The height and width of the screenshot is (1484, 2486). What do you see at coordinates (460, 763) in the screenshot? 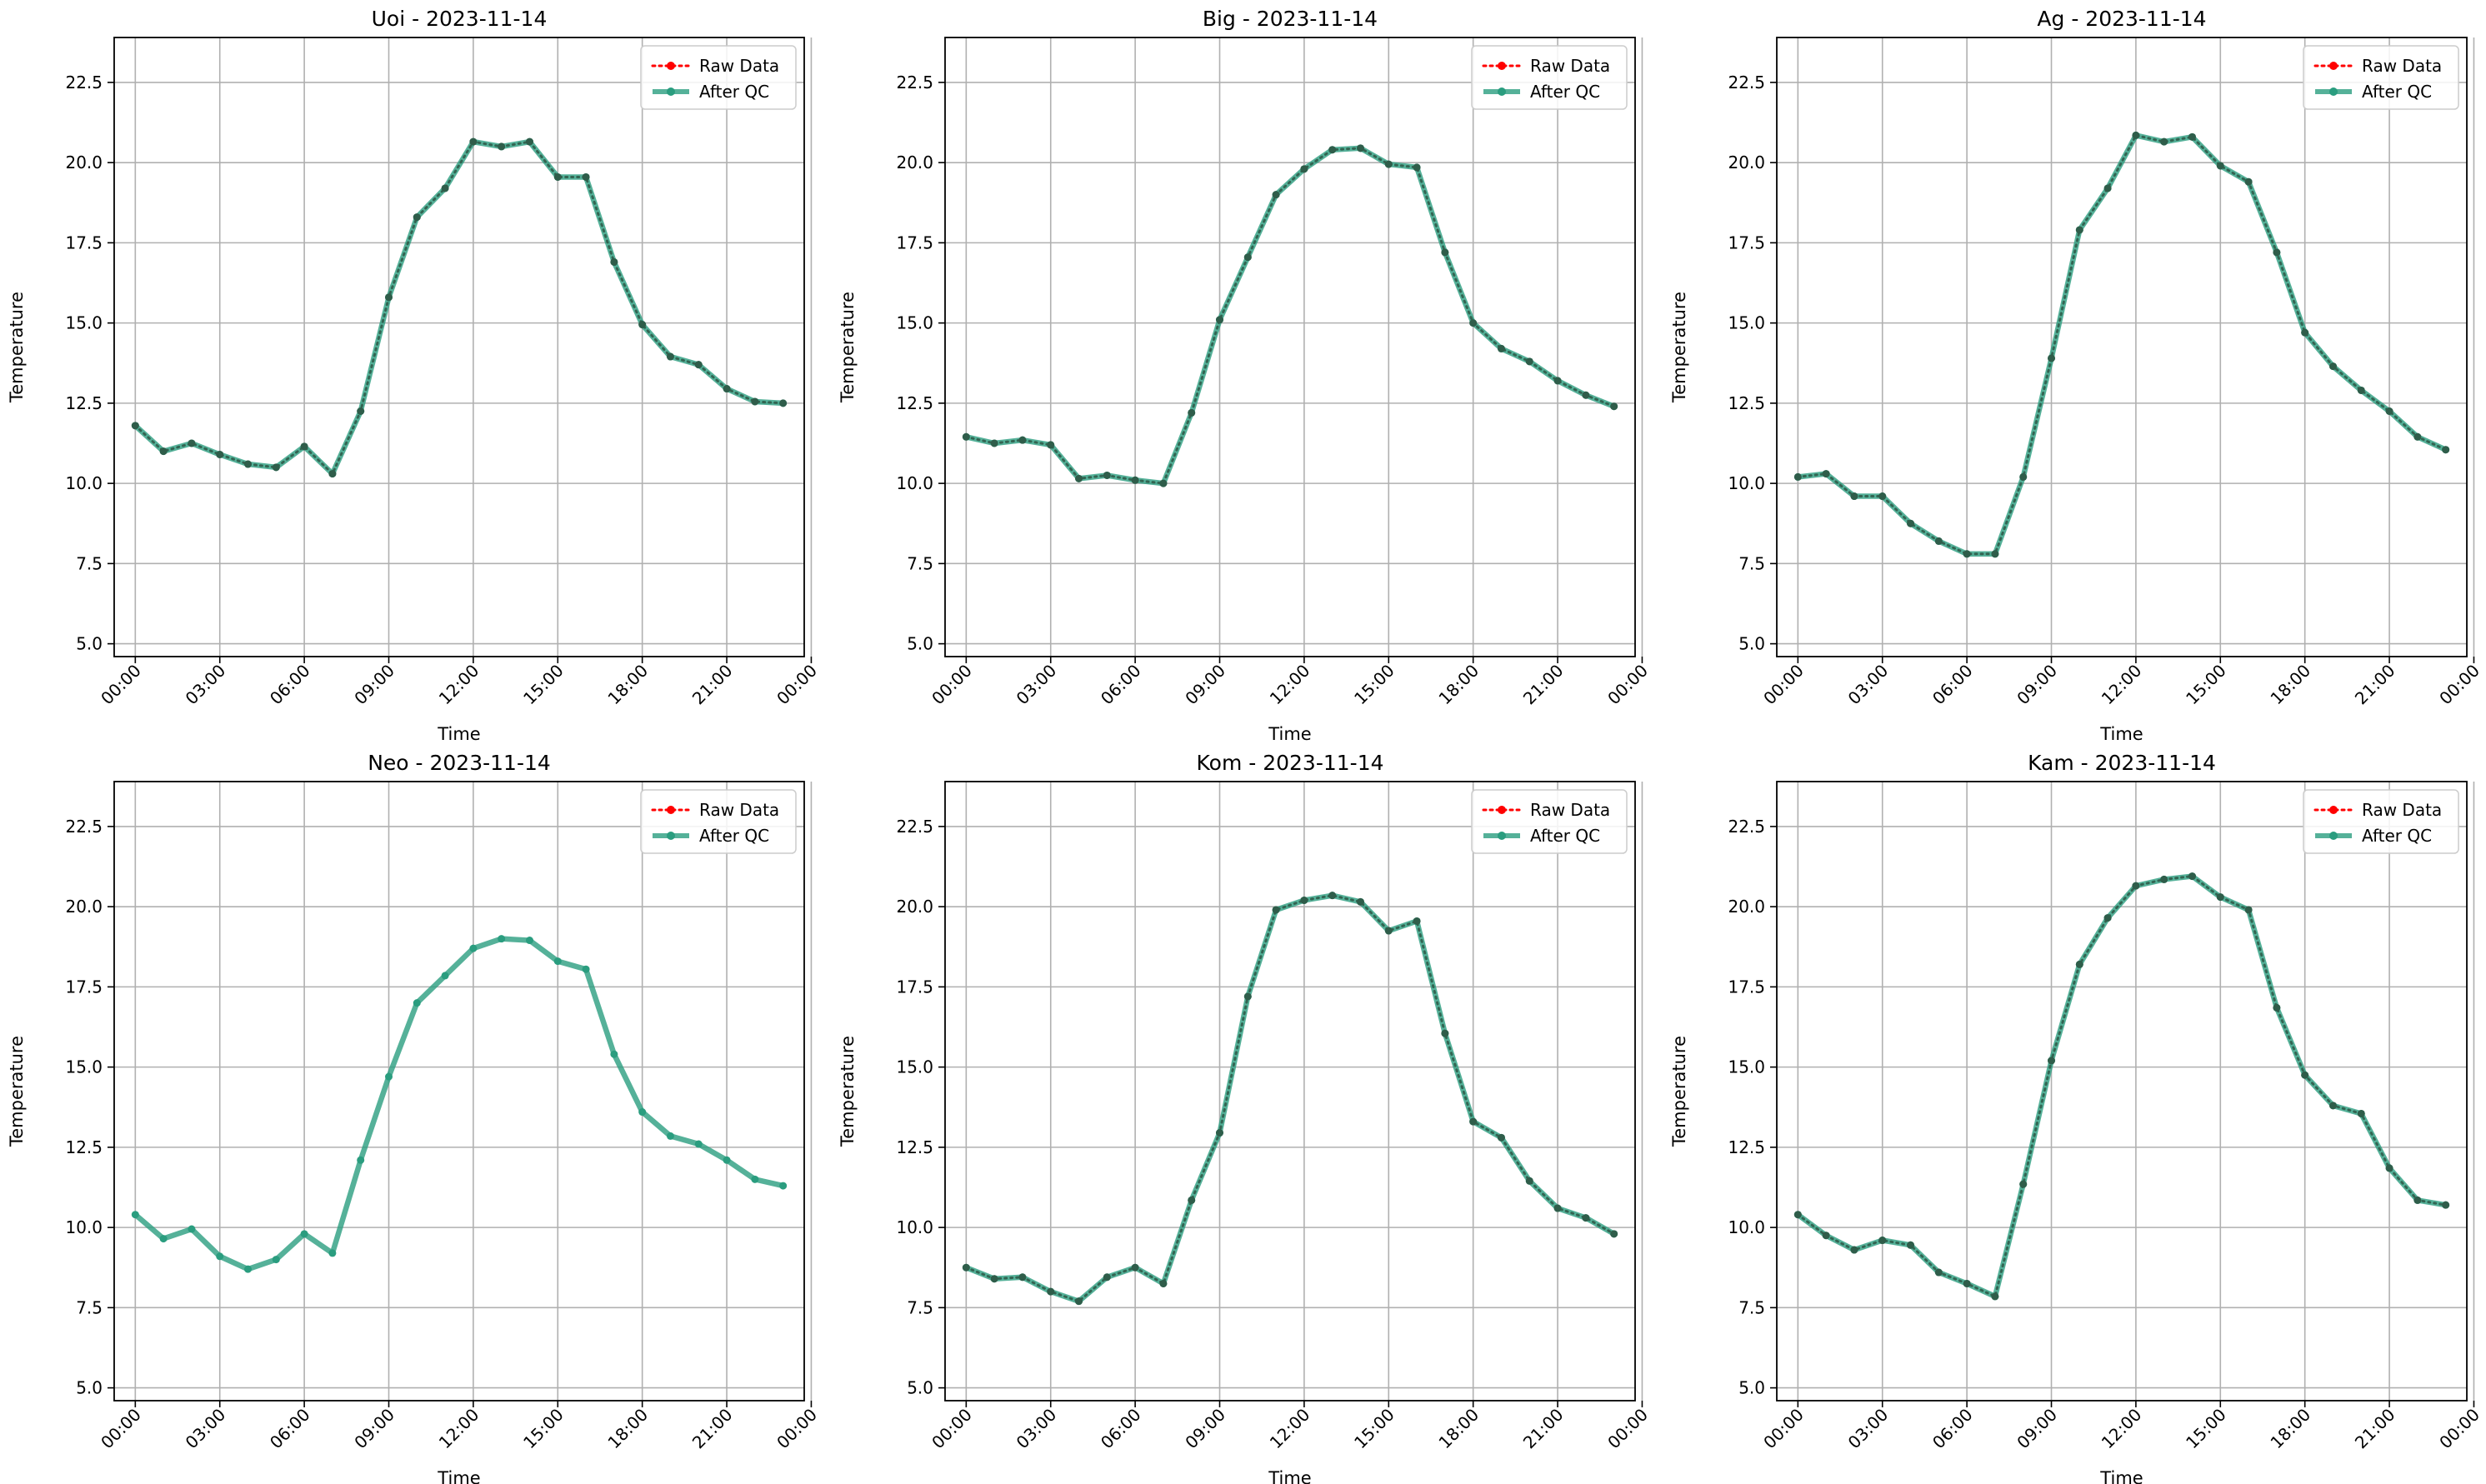
I see `chart-title: Neo - 2023-11-14` at bounding box center [460, 763].